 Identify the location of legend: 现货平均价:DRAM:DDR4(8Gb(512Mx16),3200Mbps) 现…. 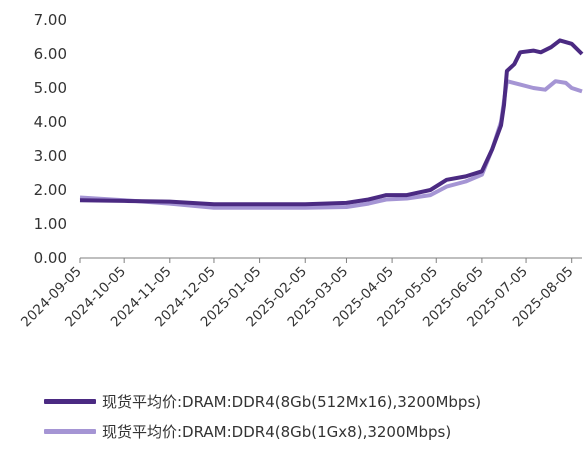
(262, 416).